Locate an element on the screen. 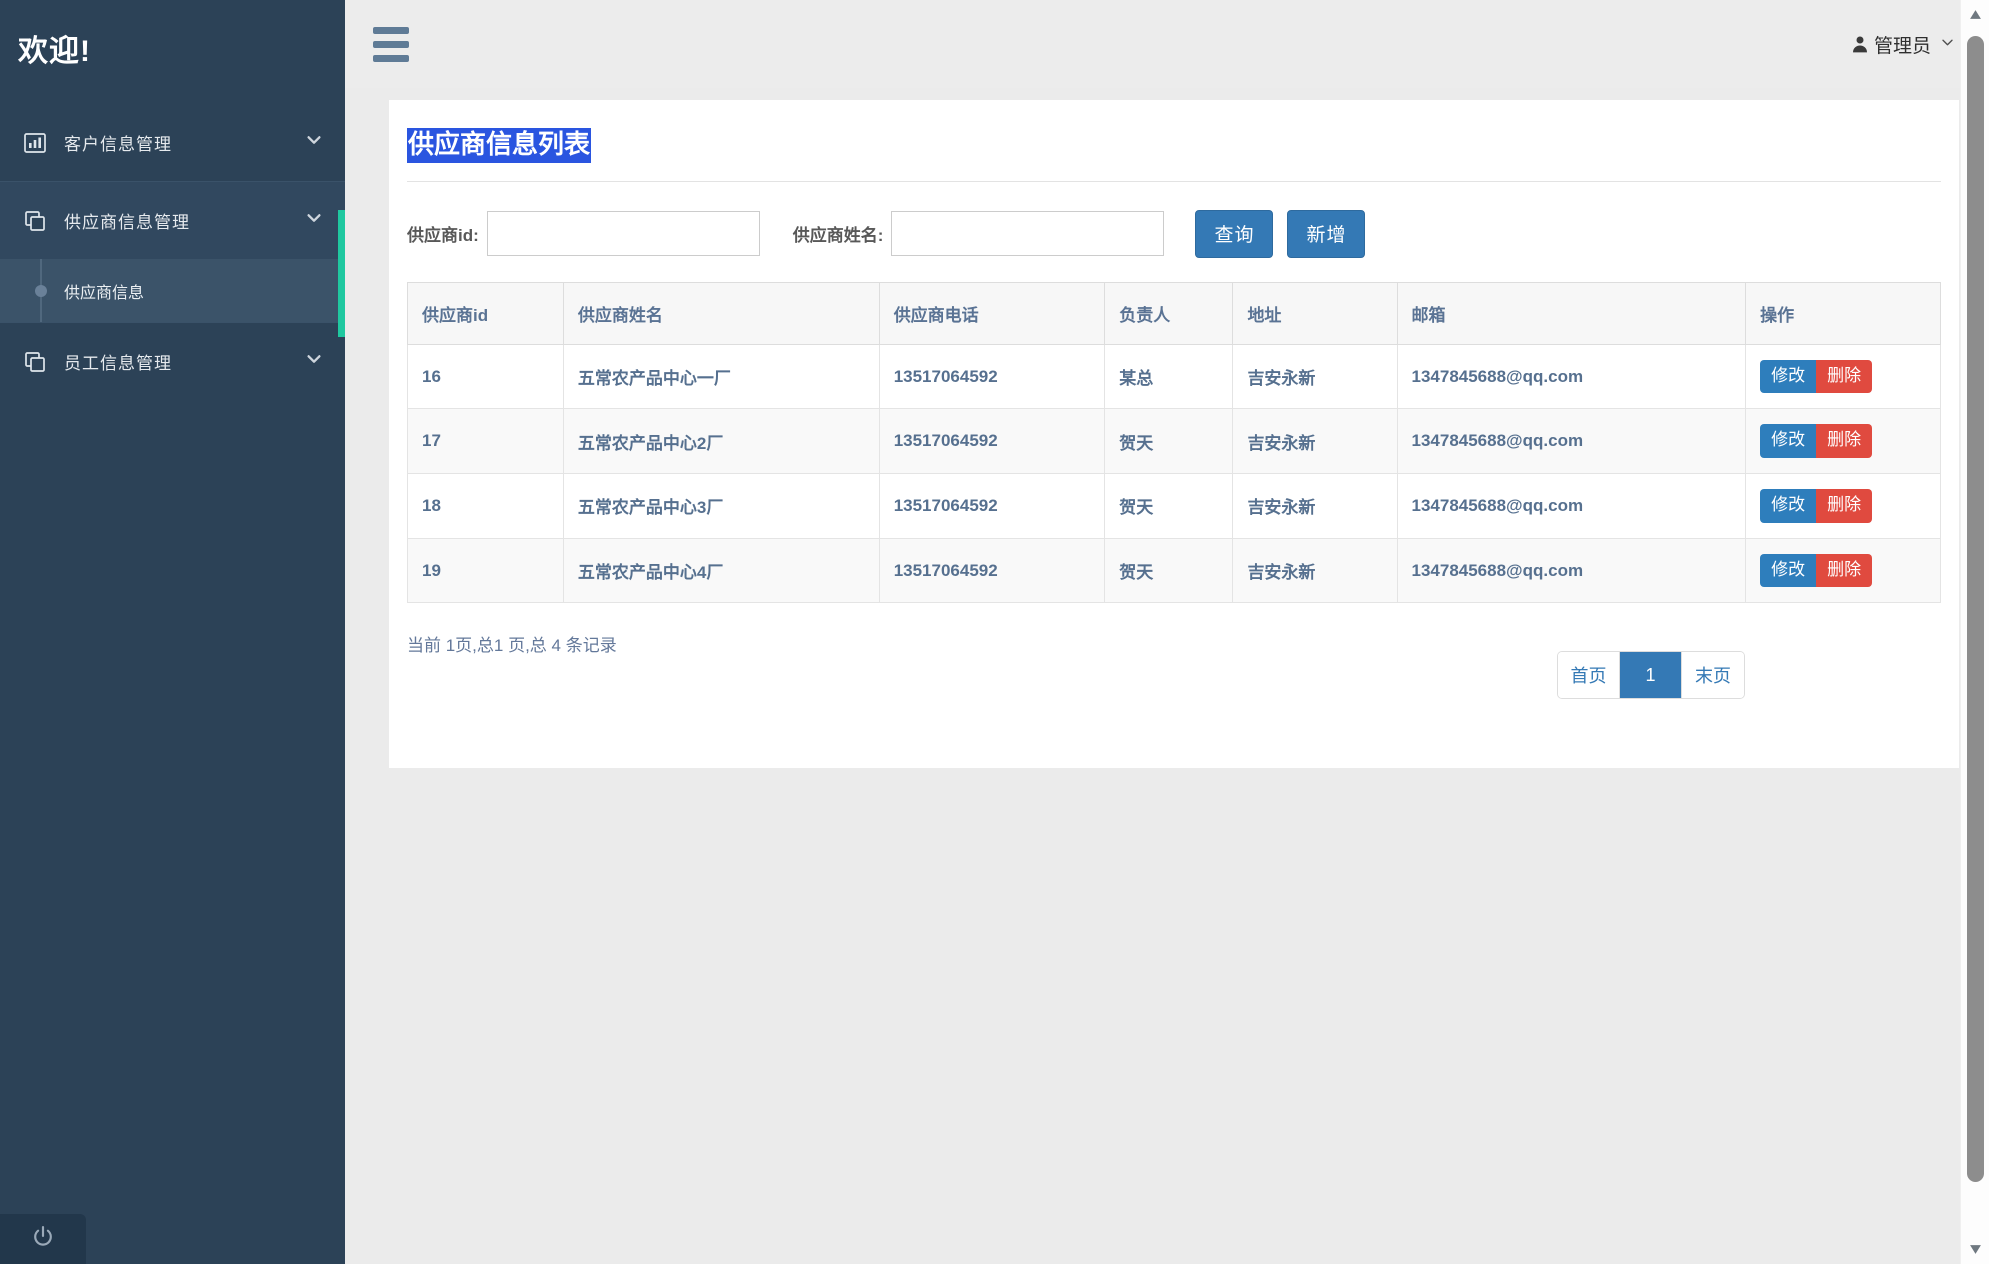 The width and height of the screenshot is (1989, 1264). pagination-link: 1 is located at coordinates (1651, 675).